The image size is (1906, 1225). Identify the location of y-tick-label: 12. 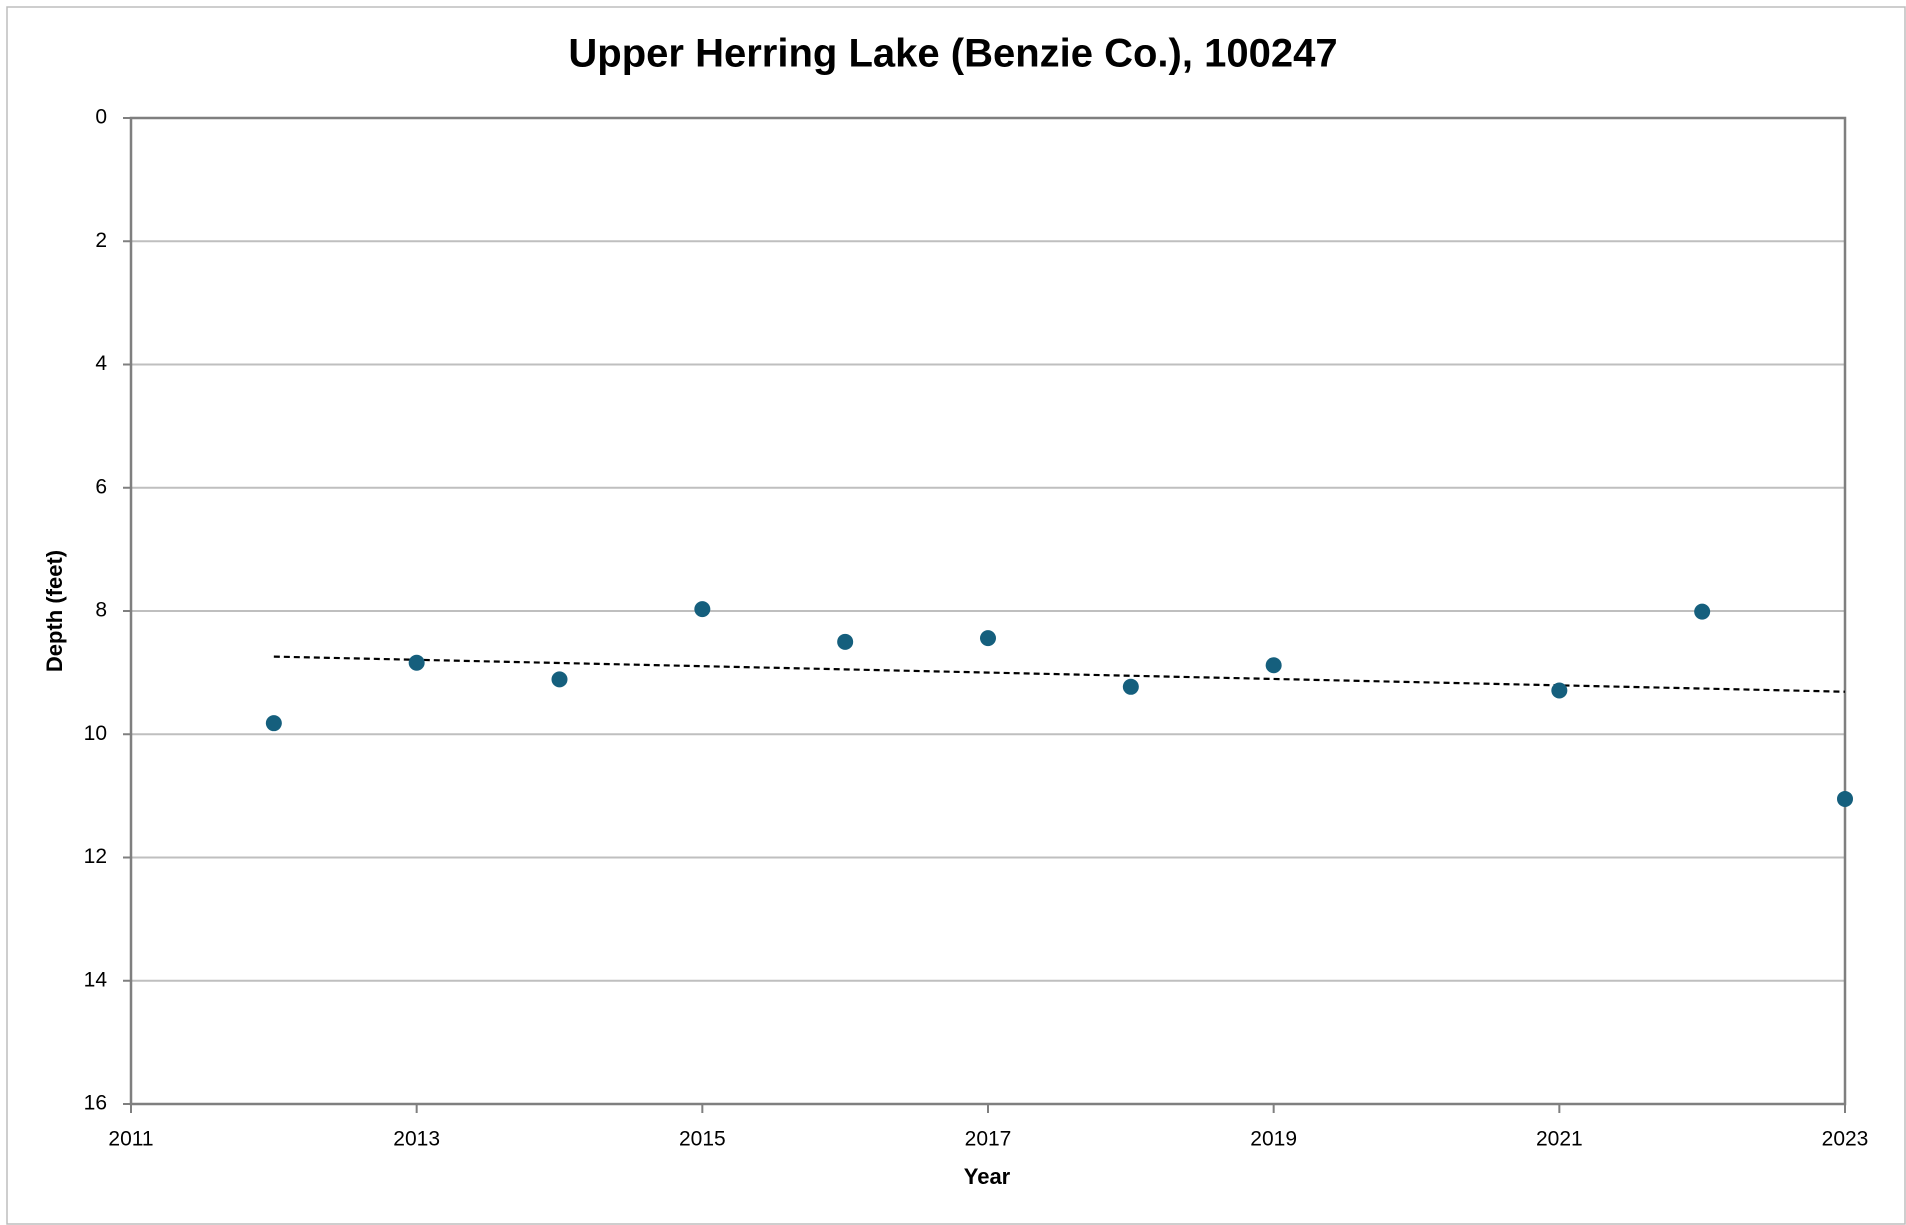
(95, 856).